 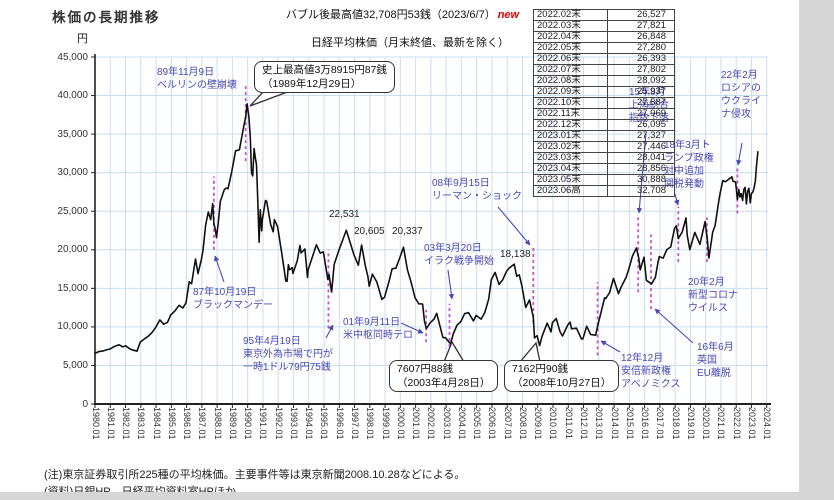 I want to click on table-cell-value: 25,937, so click(x=641, y=92).